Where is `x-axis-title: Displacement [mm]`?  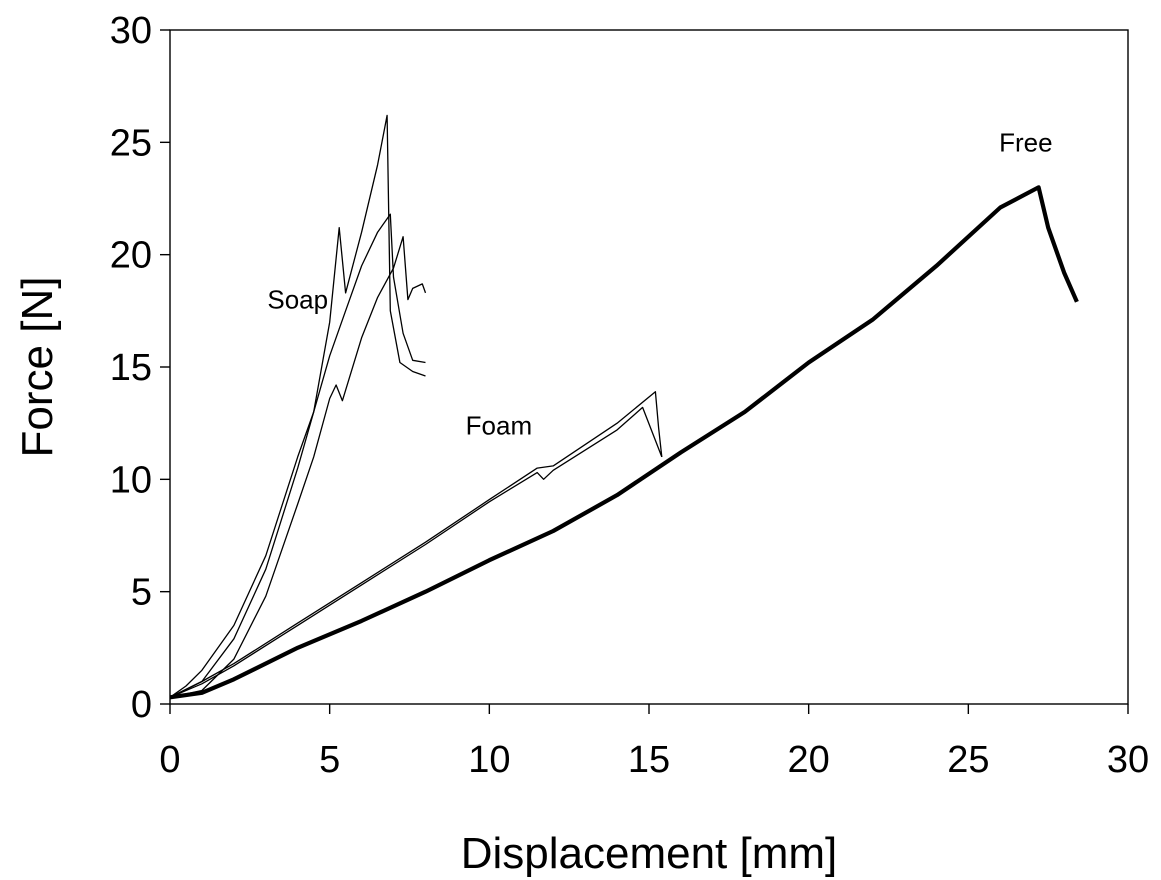 x-axis-title: Displacement [mm] is located at coordinates (649, 853).